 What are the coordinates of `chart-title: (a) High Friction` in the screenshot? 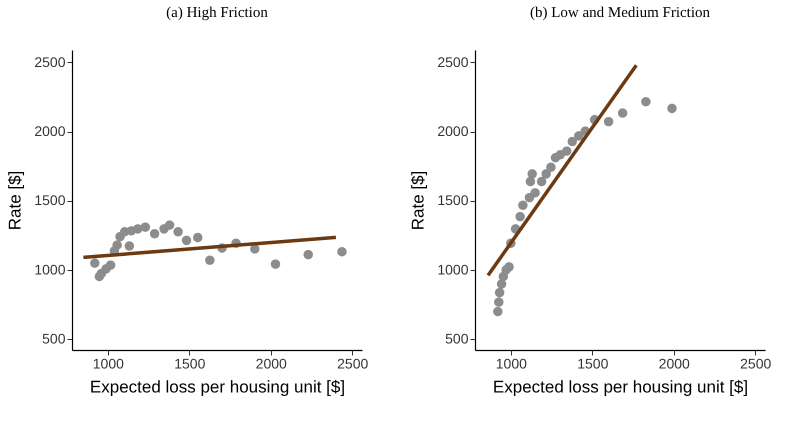 It's located at (217, 13).